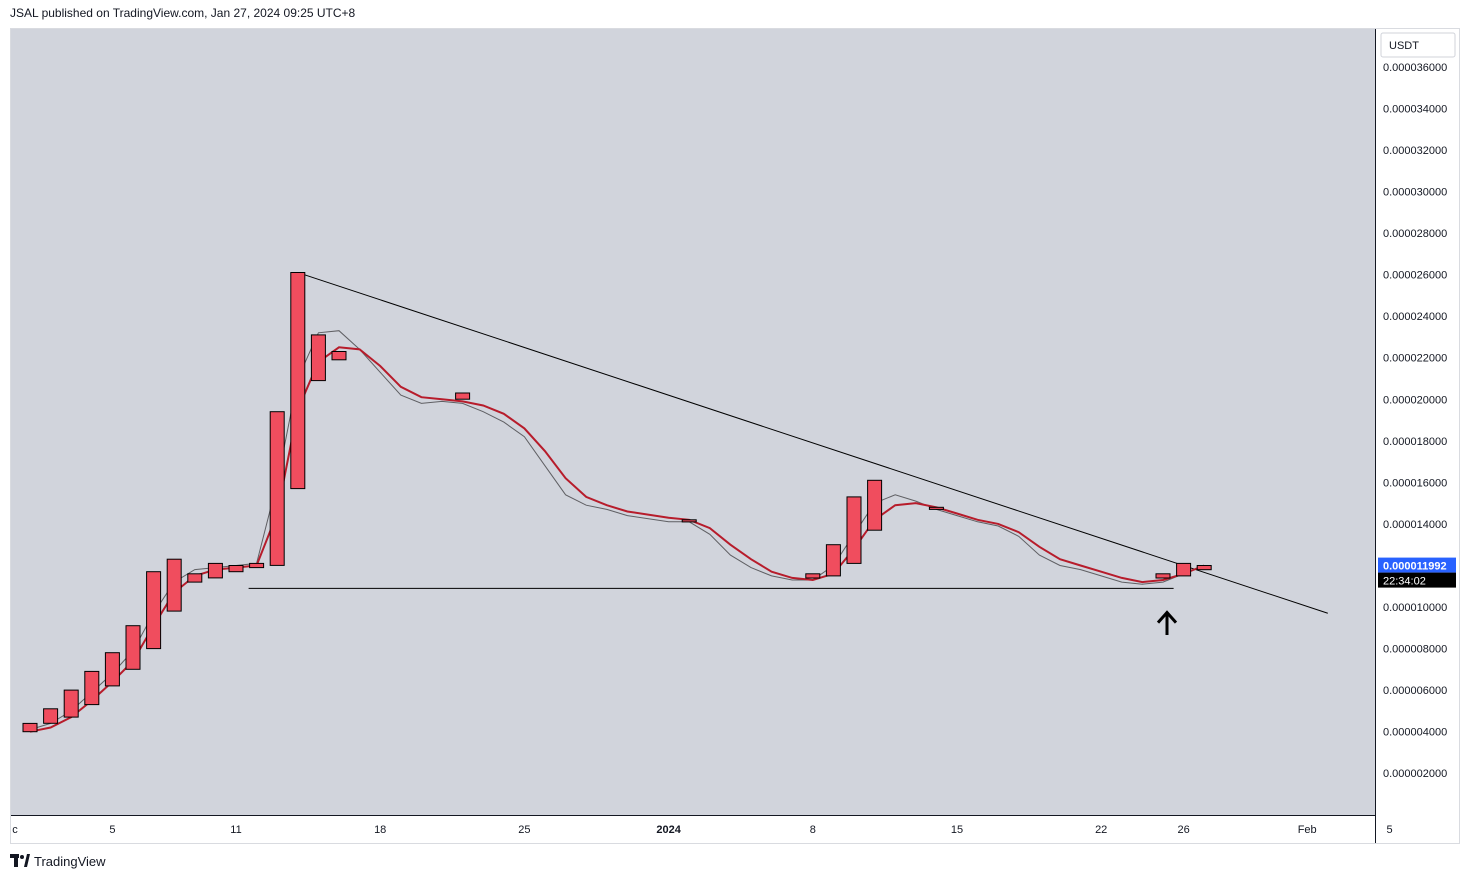 This screenshot has width=1470, height=879. Describe the element at coordinates (702, 830) in the screenshot. I see `time-axis-ticks: c 5 11 18 25 2024 8 15 22 26 Feb 5` at that location.